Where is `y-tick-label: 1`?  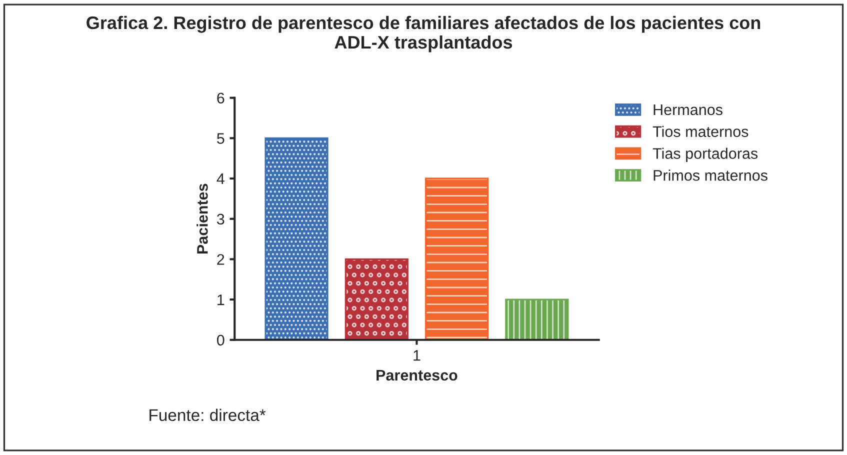 y-tick-label: 1 is located at coordinates (221, 300).